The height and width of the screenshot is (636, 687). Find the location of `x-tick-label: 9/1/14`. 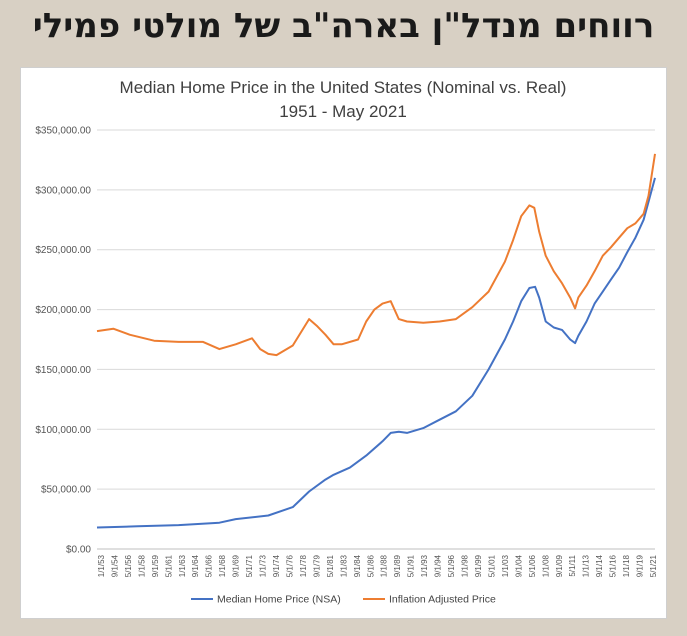

x-tick-label: 9/1/14 is located at coordinates (599, 565).